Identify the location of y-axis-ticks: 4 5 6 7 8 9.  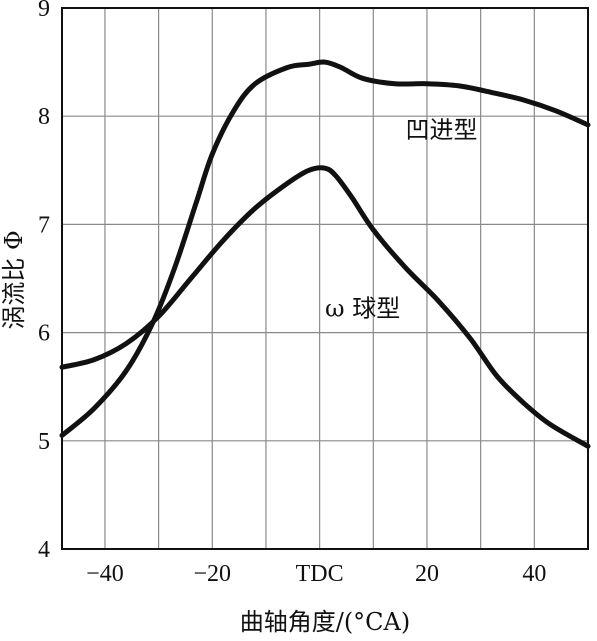
(44, 281).